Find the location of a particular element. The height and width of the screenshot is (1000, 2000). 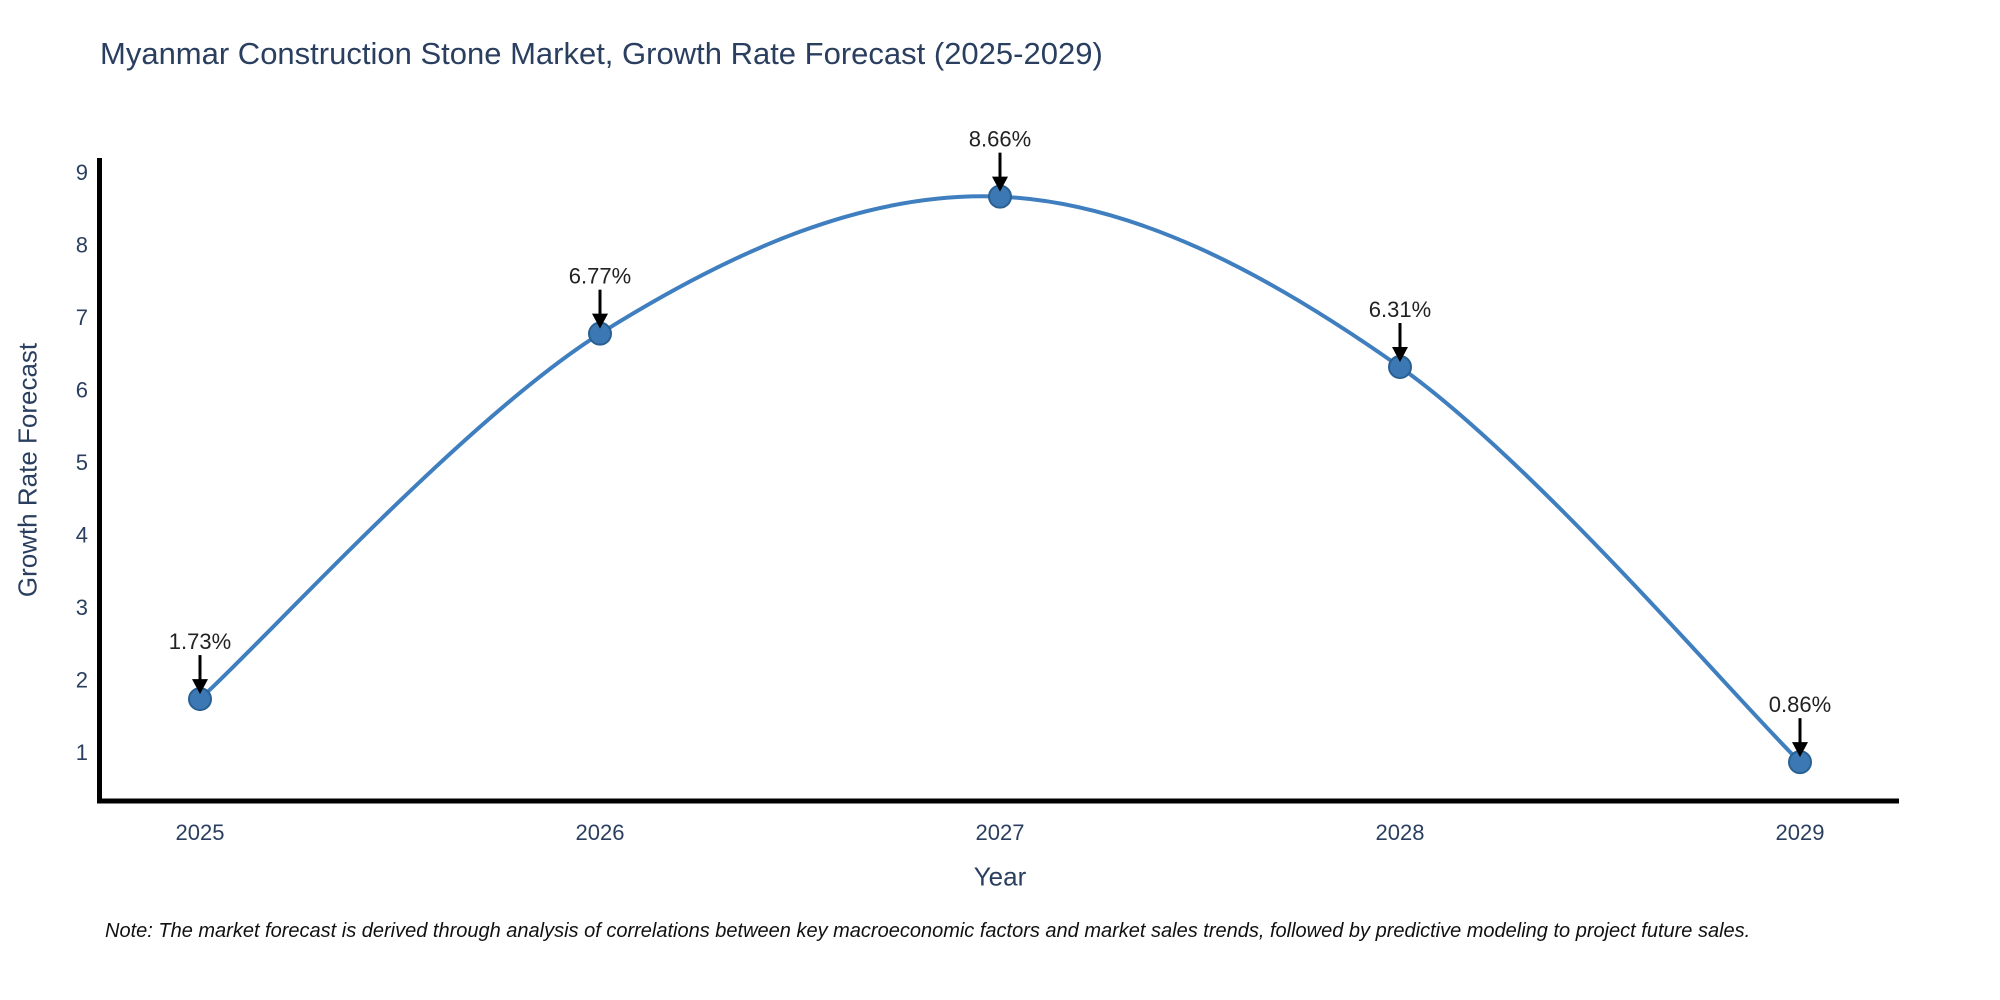

y-tick-label-4: 4 is located at coordinates (82, 535).